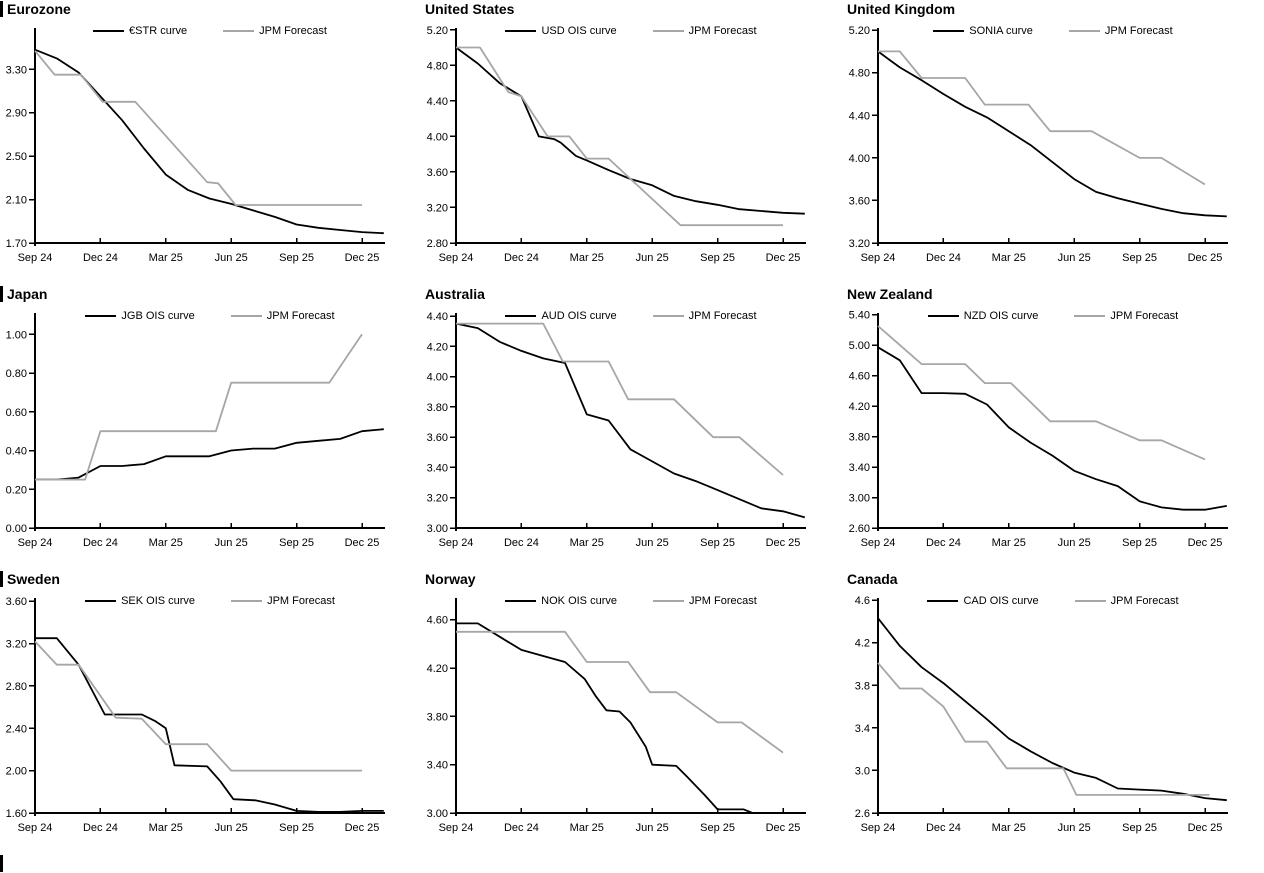 The image size is (1264, 873). What do you see at coordinates (455, 294) in the screenshot?
I see `chart-title: Australia` at bounding box center [455, 294].